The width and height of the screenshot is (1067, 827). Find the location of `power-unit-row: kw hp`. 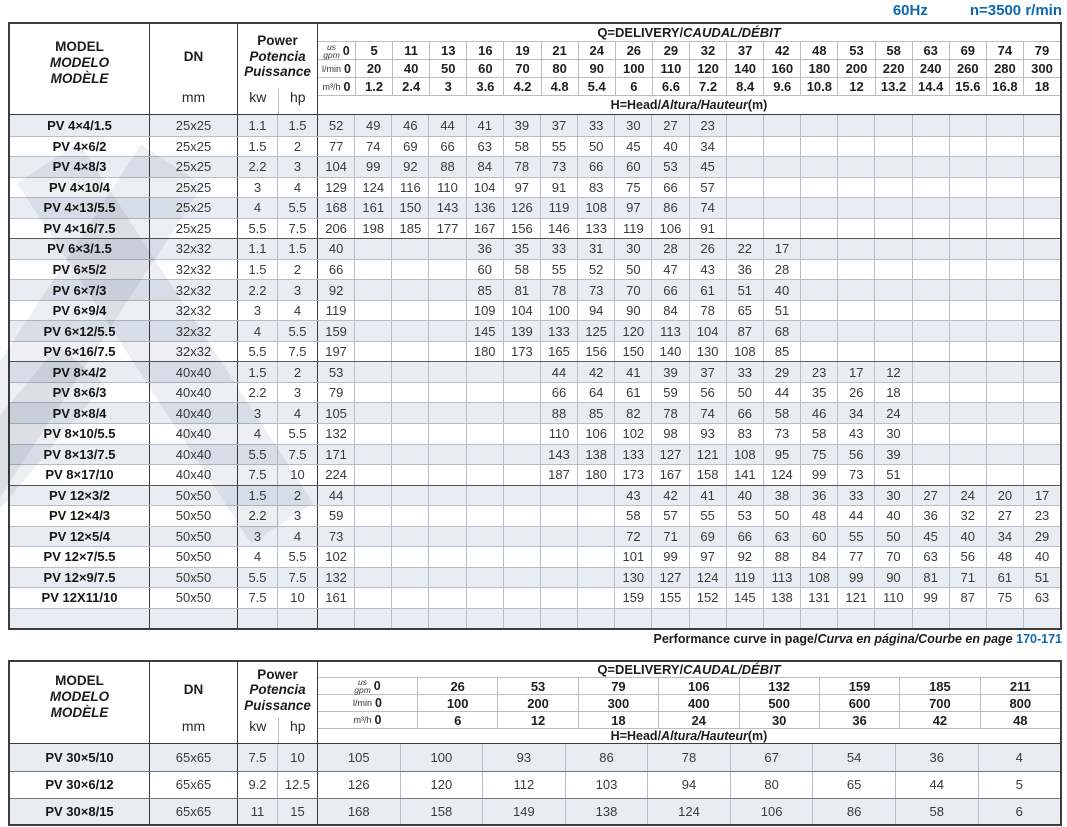

power-unit-row: kw hp is located at coordinates (277, 101).